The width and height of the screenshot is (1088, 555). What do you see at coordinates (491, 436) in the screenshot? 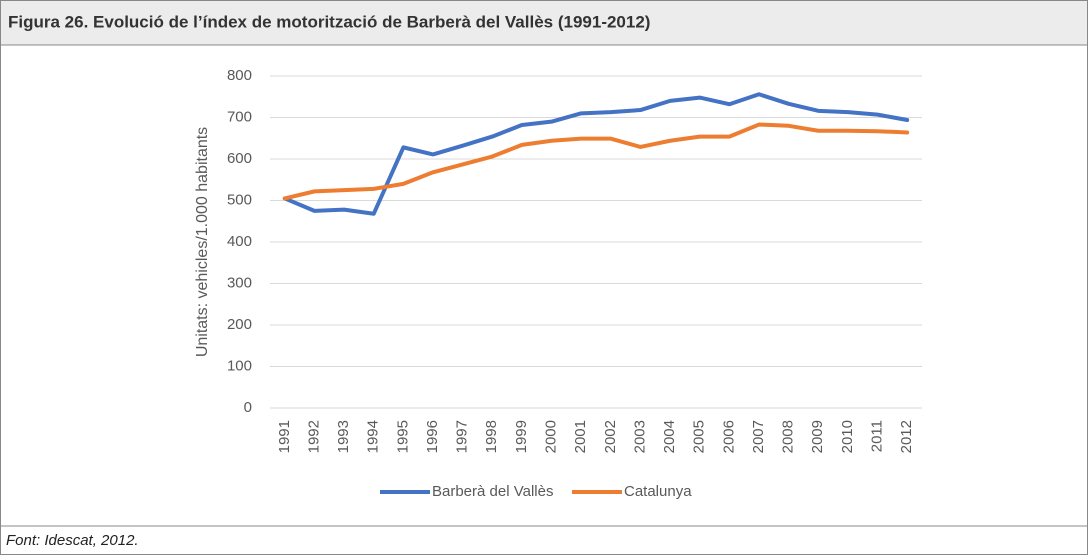
I see `x-tick-label: 1998` at bounding box center [491, 436].